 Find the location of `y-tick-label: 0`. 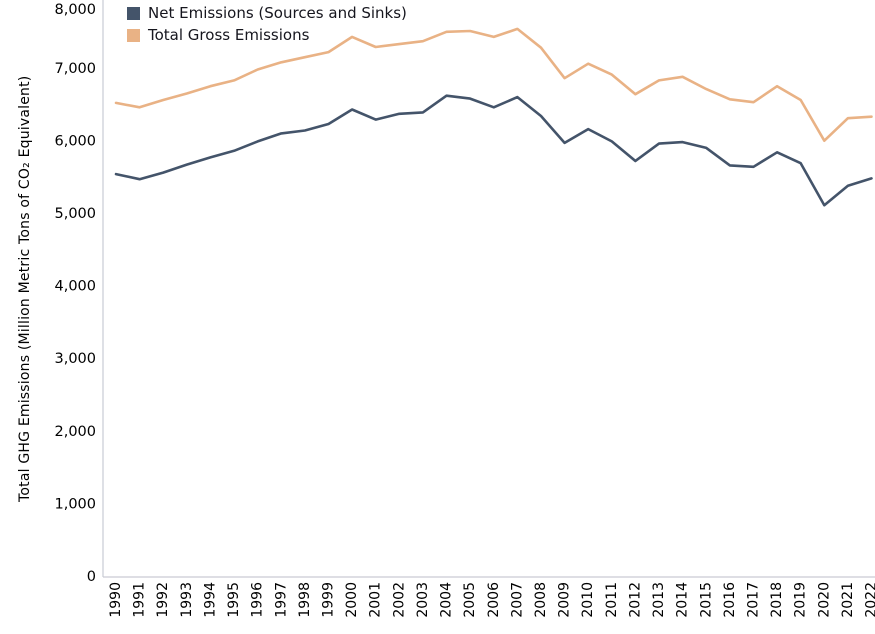

y-tick-label: 0 is located at coordinates (91, 577).